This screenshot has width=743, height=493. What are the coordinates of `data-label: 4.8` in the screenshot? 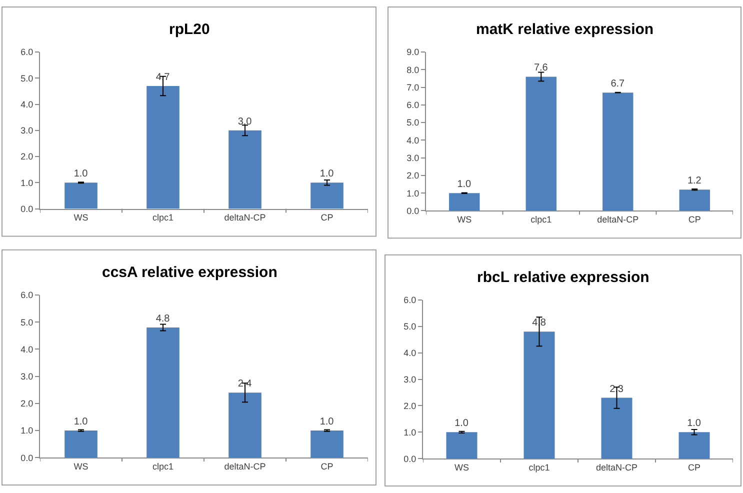 It's located at (163, 319).